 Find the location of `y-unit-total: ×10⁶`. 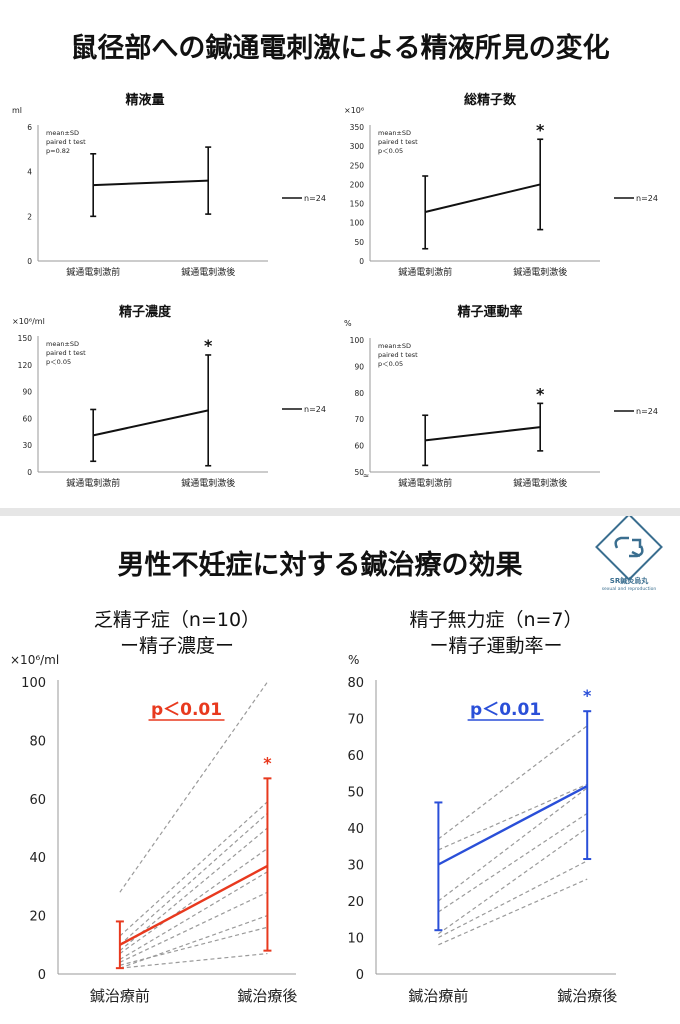

y-unit-total: ×10⁶ is located at coordinates (354, 110).